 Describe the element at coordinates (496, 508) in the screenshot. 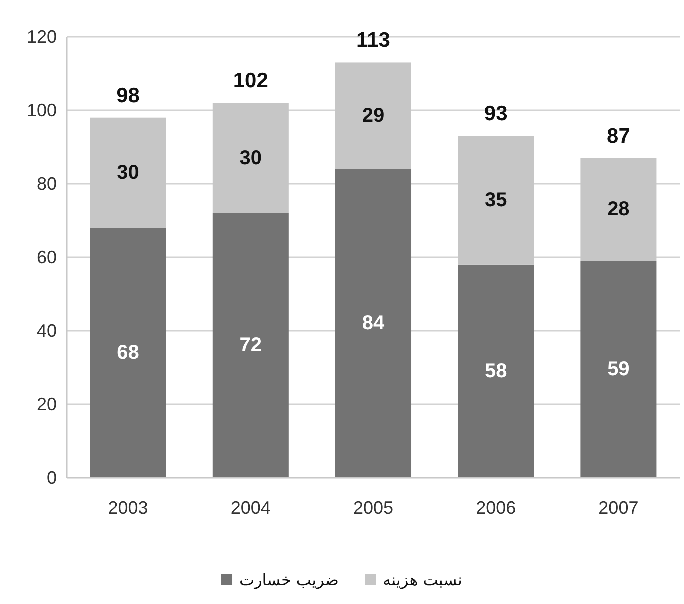

I see `x-tick-label: 2006` at that location.